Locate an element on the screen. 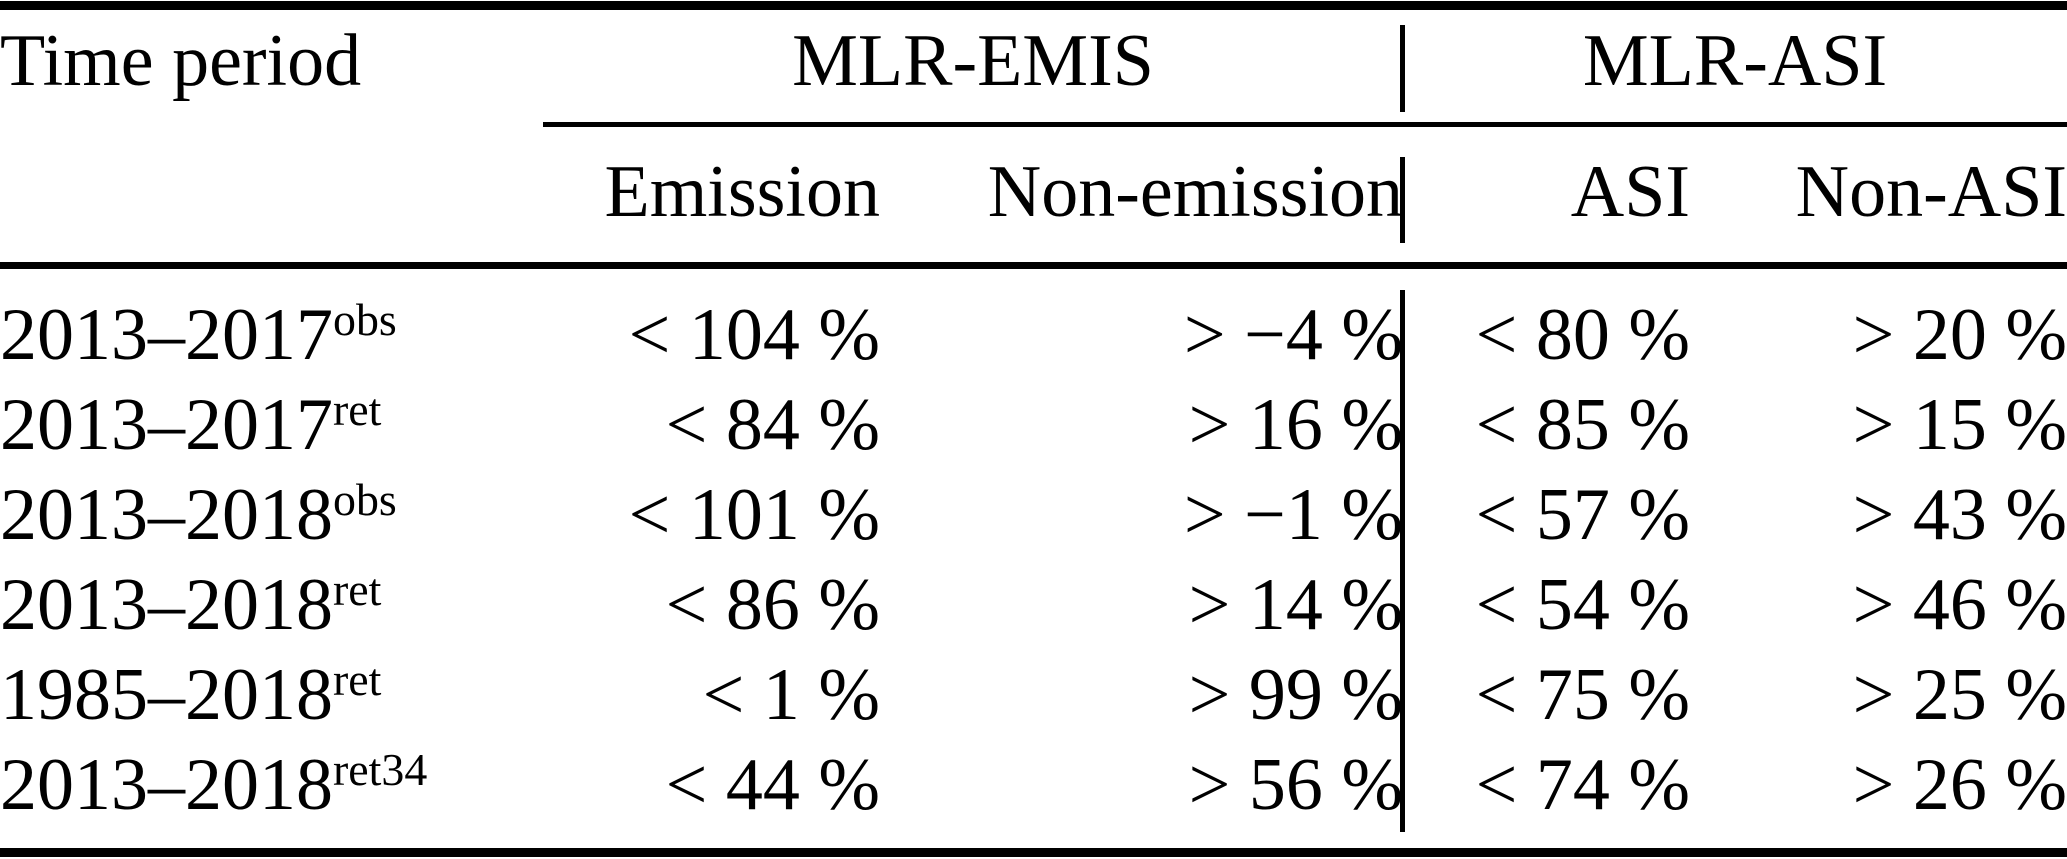 This screenshot has width=2067, height=859. cell-asi: < 80 % is located at coordinates (1582, 335).